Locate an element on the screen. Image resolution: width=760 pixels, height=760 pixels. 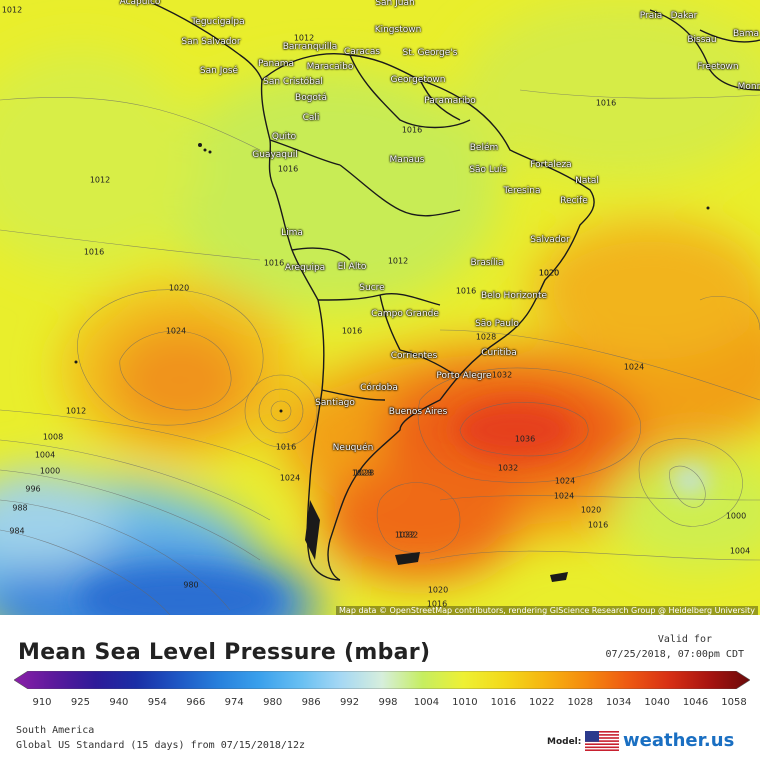
city-label: Neuquén is located at coordinates (353, 448).